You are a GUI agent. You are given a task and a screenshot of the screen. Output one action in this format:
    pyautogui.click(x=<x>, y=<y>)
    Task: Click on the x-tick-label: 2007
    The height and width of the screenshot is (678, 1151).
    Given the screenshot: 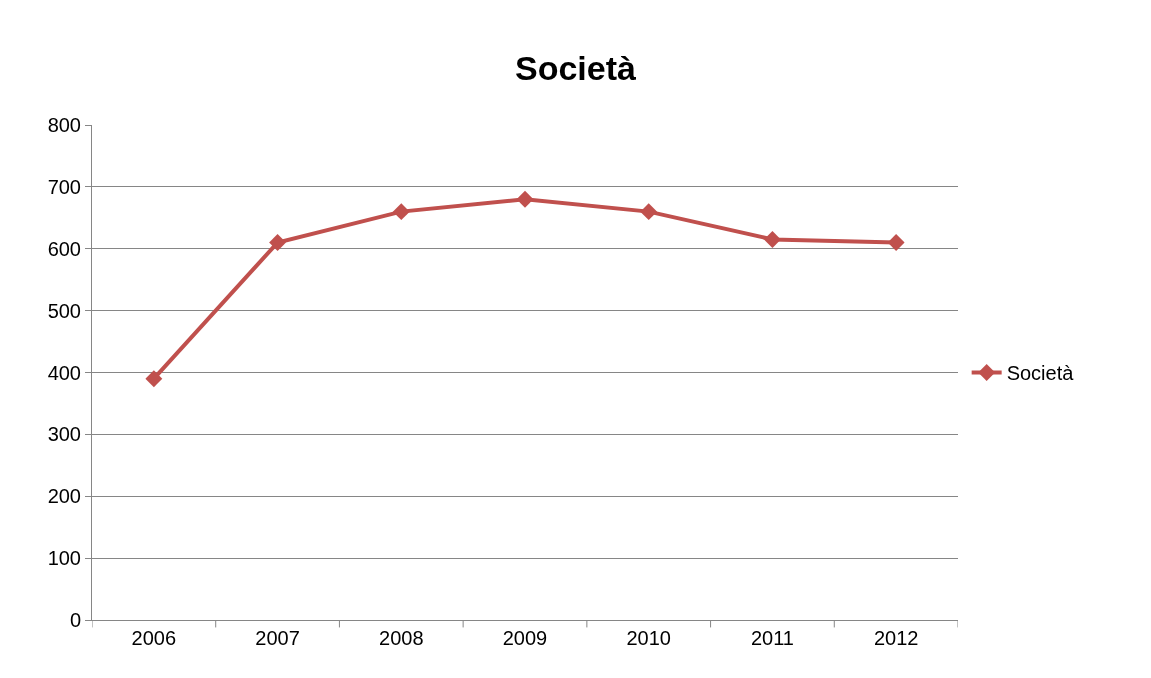 What is the action you would take?
    pyautogui.click(x=277, y=638)
    